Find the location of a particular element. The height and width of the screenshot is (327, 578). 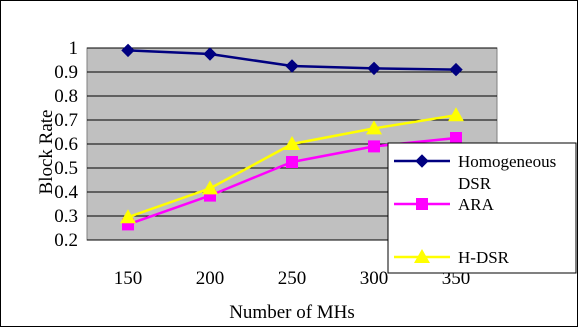

y-tick-label: 0.6 is located at coordinates (66, 144).